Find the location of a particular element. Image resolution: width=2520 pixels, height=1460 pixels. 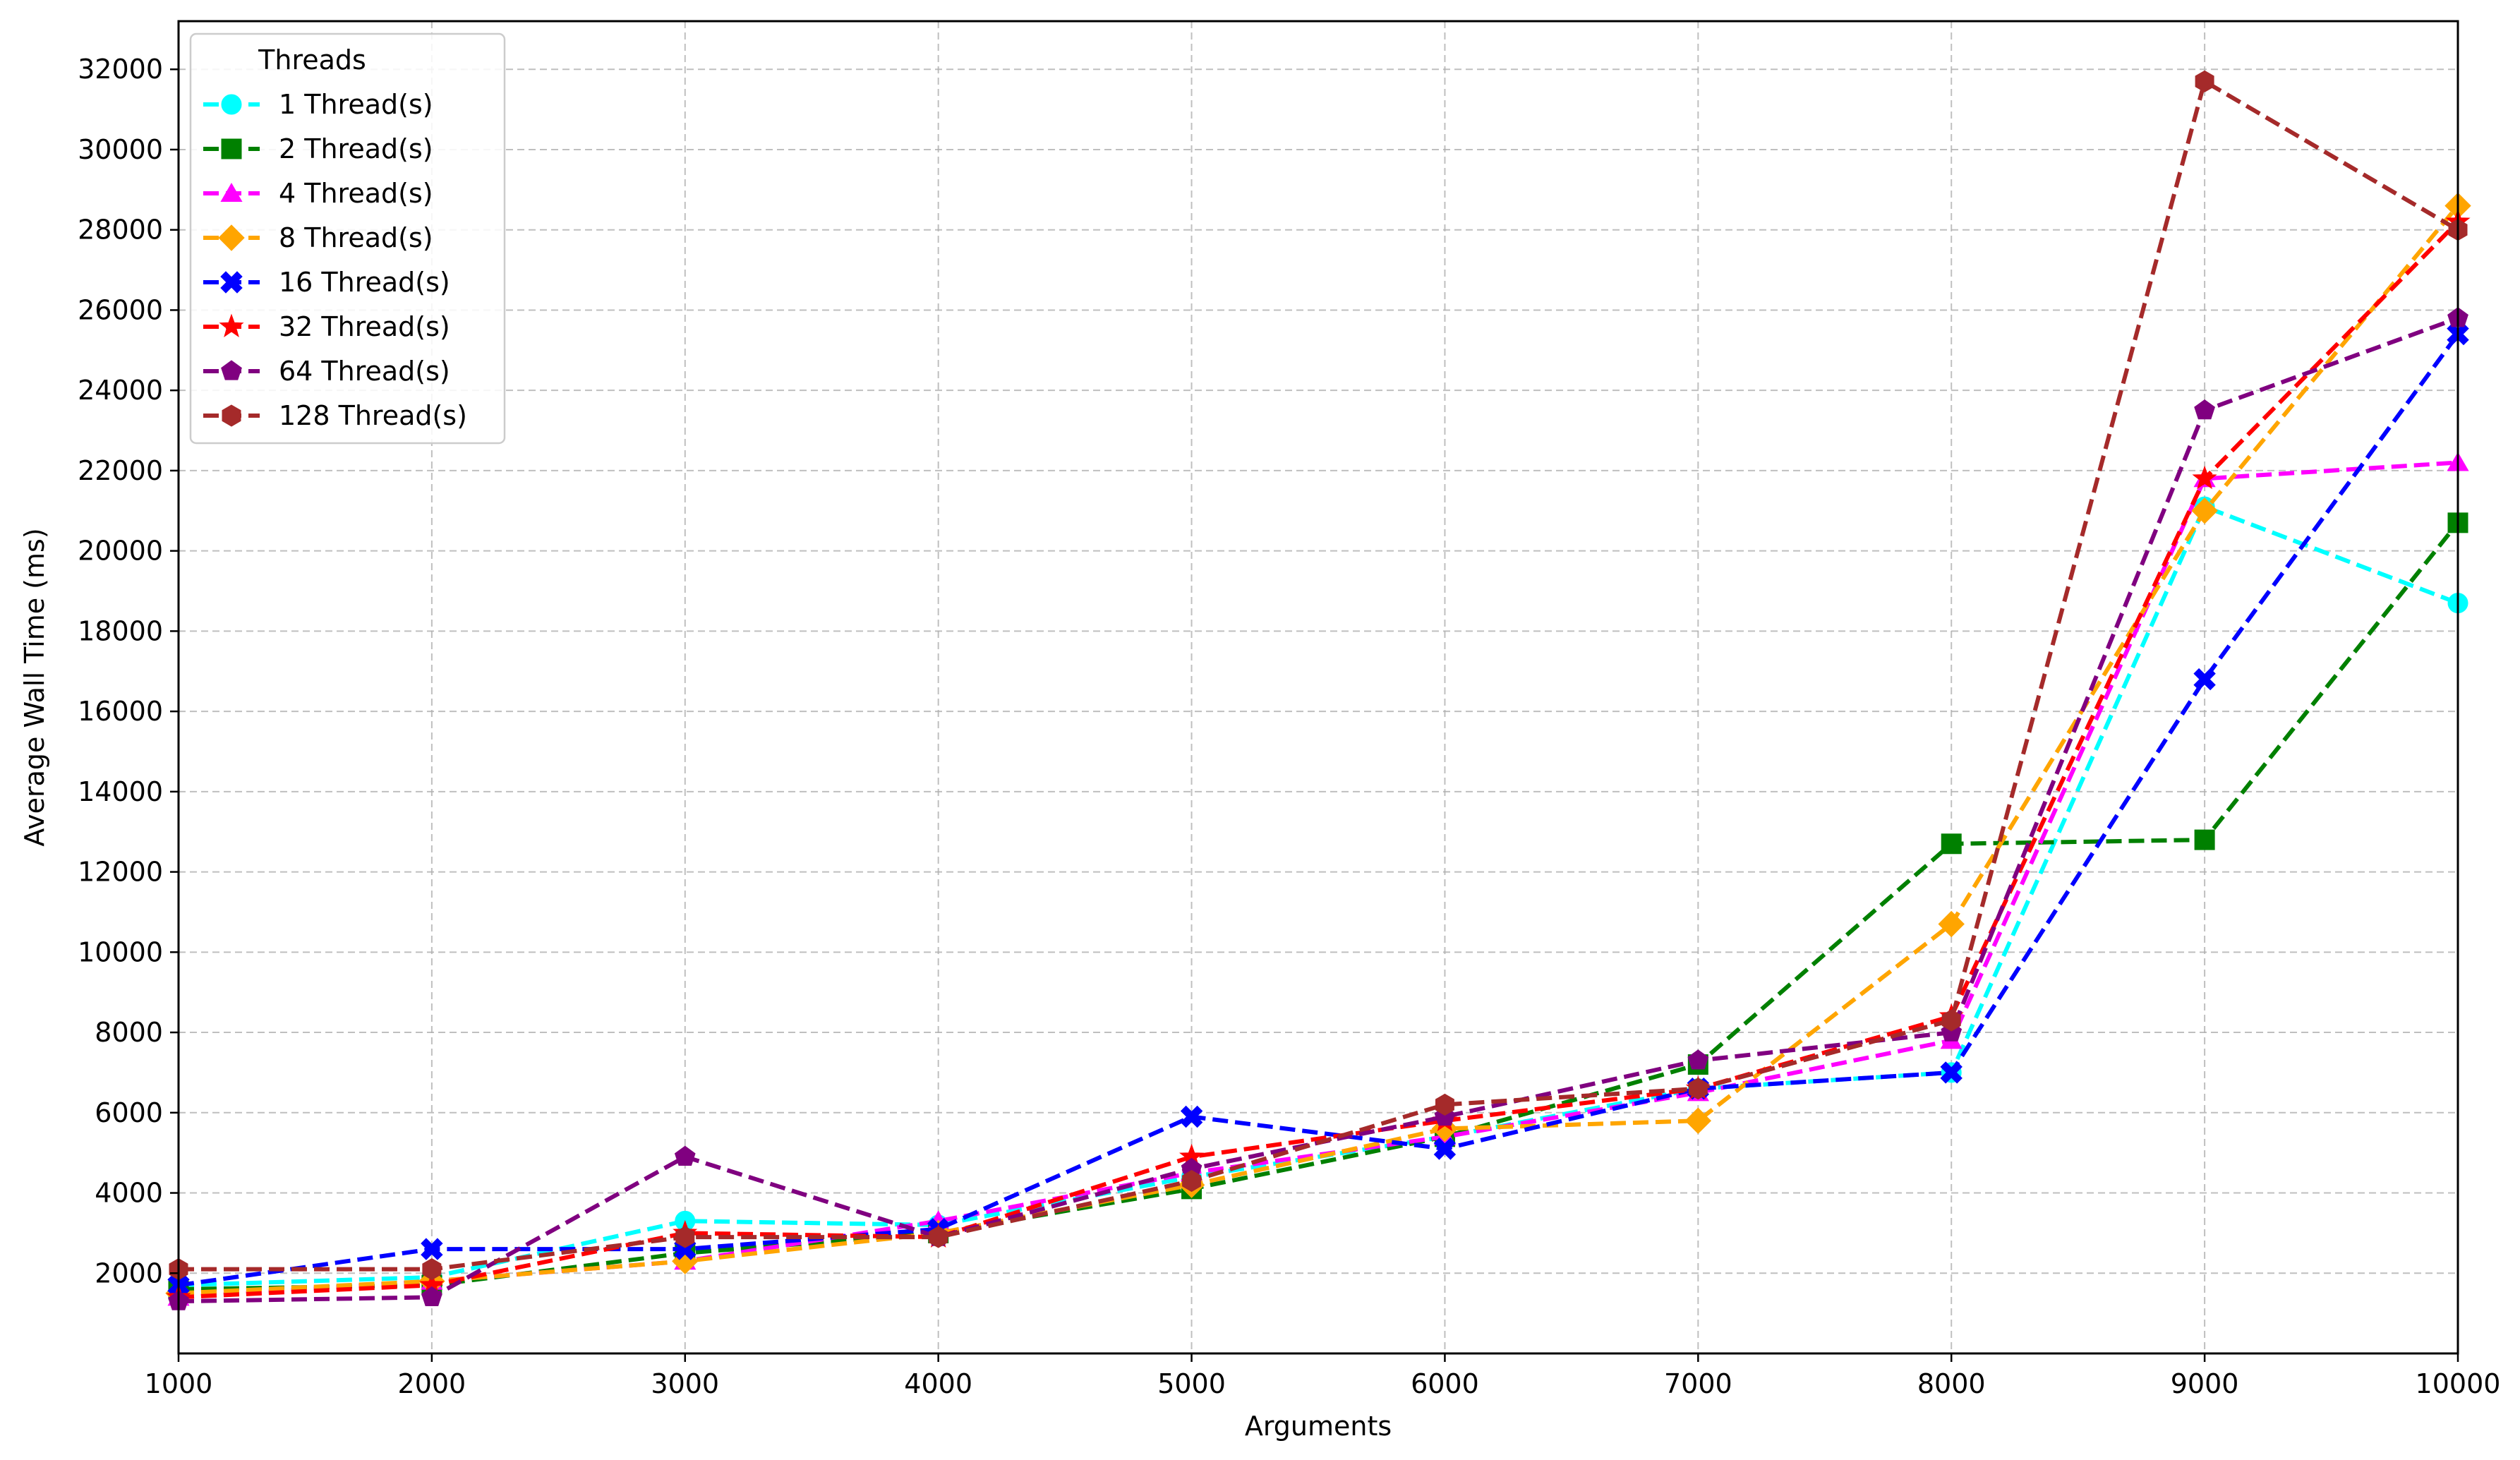

x-tick-label: 4000 is located at coordinates (938, 1384).